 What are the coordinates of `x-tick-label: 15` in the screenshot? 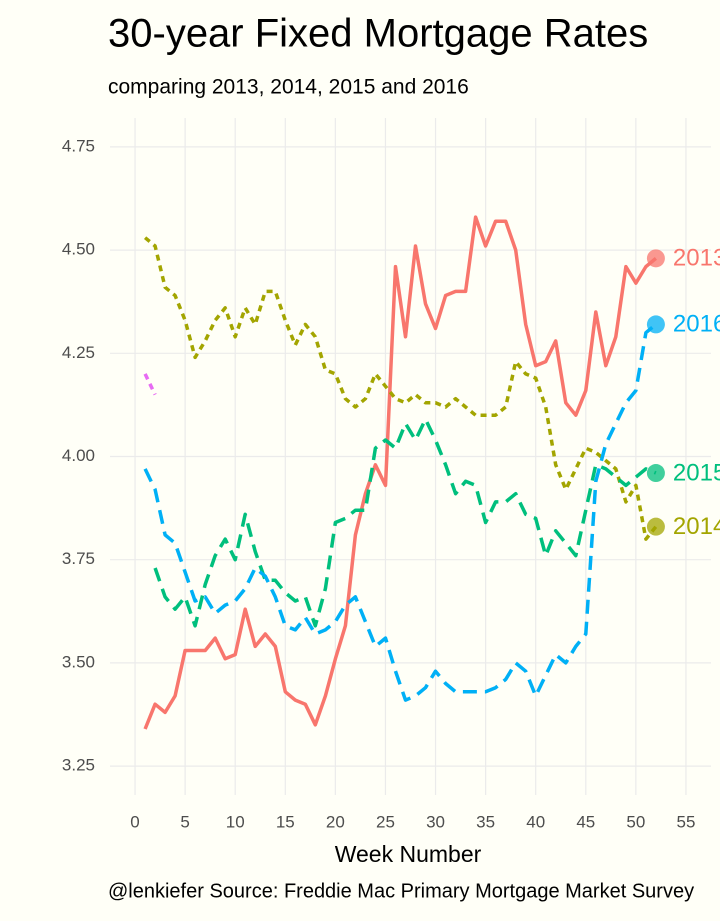 It's located at (285, 821).